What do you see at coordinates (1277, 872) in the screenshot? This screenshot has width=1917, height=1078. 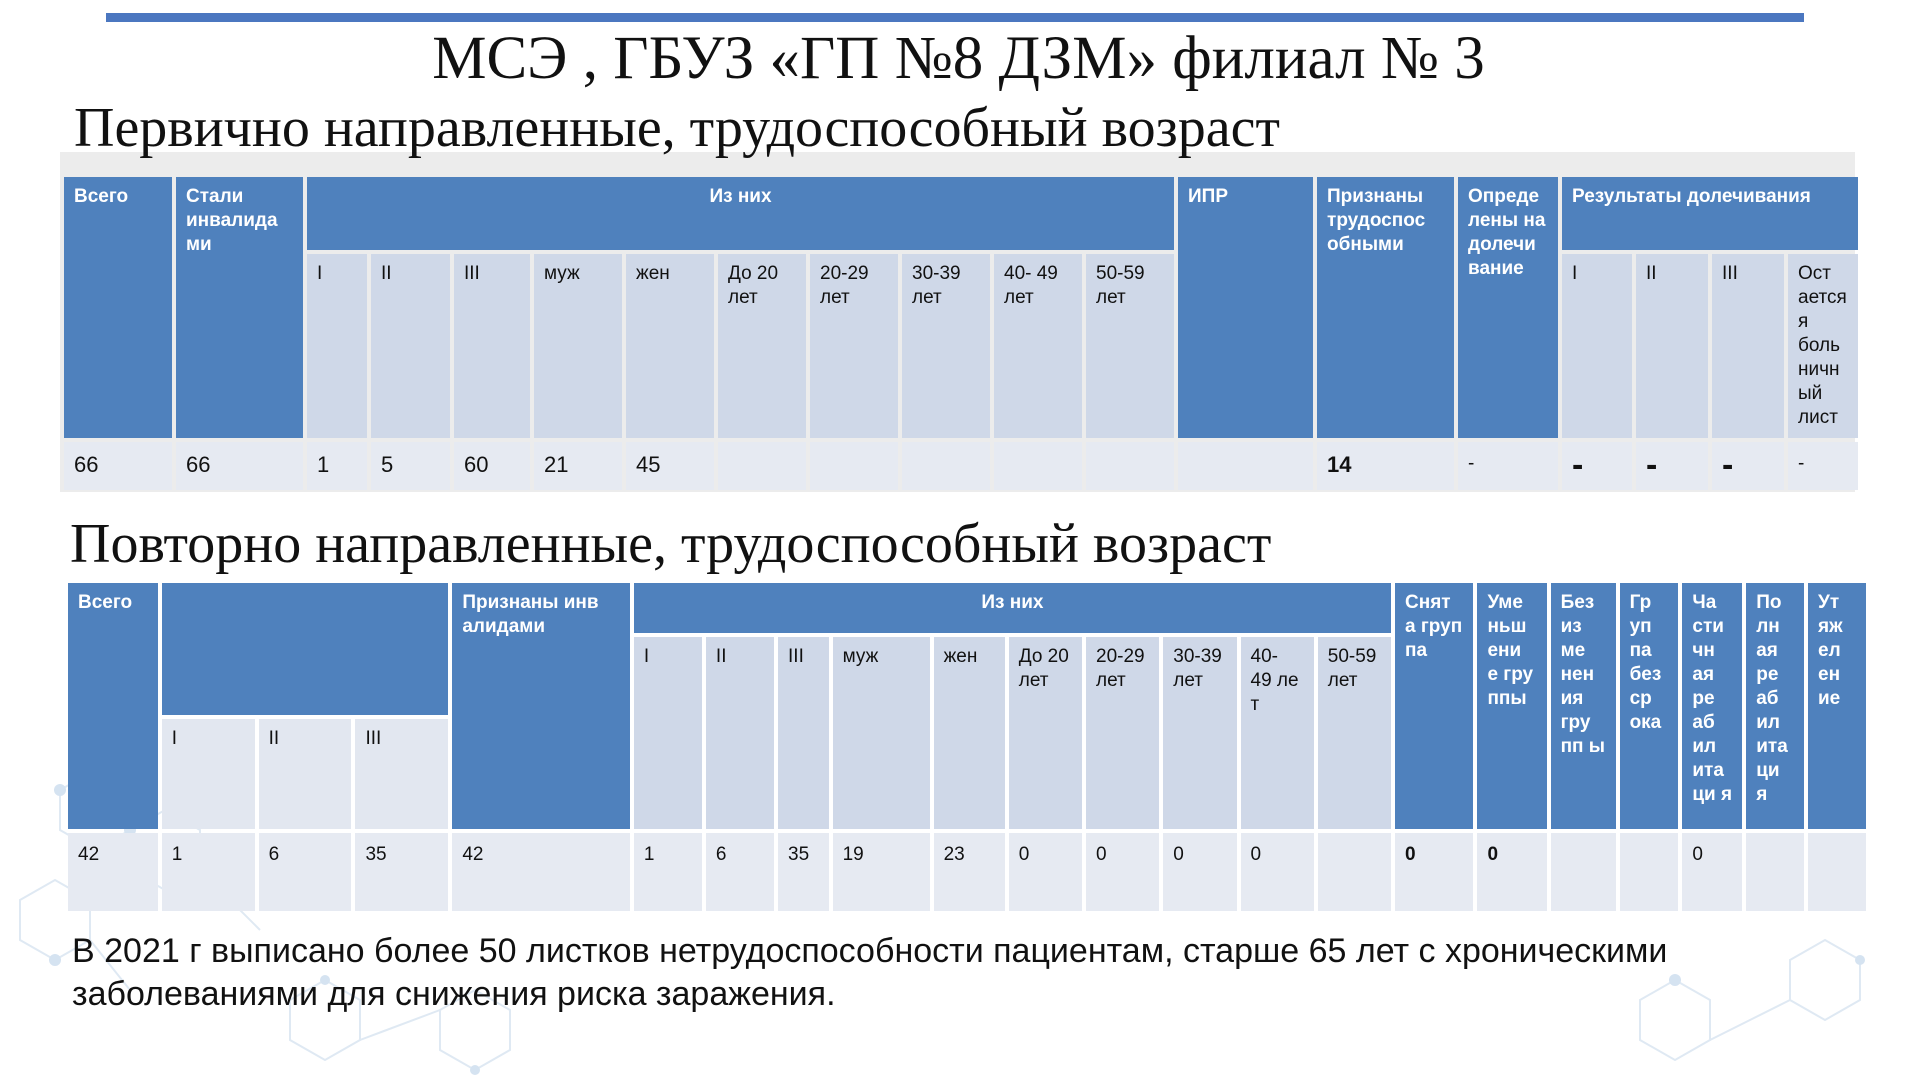 I see `cell-age-40-49: 0` at bounding box center [1277, 872].